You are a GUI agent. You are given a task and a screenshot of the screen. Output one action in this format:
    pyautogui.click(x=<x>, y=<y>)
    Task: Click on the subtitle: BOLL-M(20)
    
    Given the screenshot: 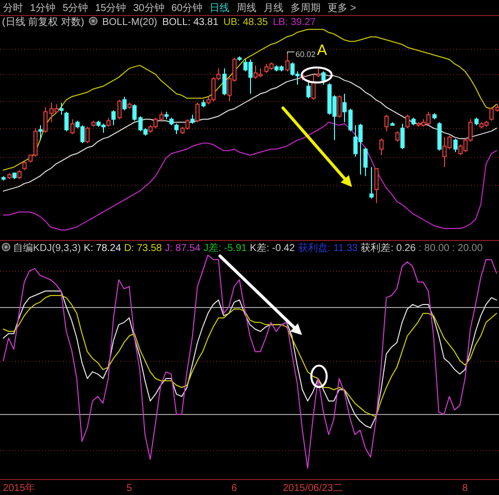 What is the action you would take?
    pyautogui.click(x=130, y=22)
    